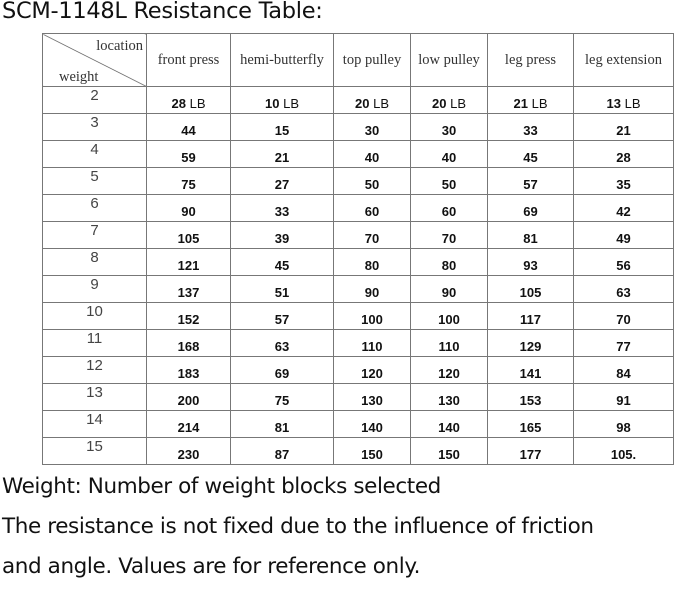  What do you see at coordinates (94, 343) in the screenshot?
I see `weight-cell: 11` at bounding box center [94, 343].